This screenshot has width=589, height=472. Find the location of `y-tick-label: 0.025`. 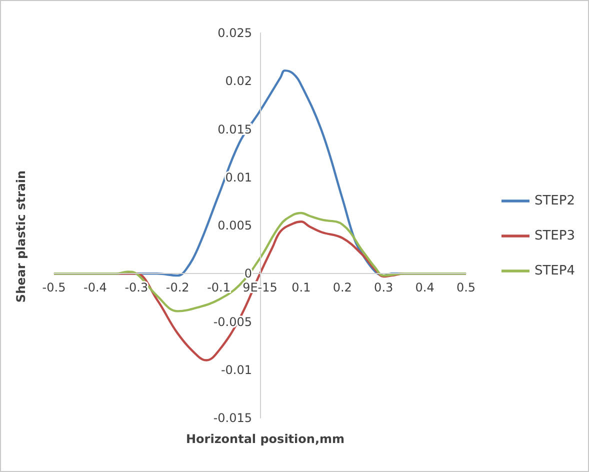

y-tick-label: 0.025 is located at coordinates (235, 33).